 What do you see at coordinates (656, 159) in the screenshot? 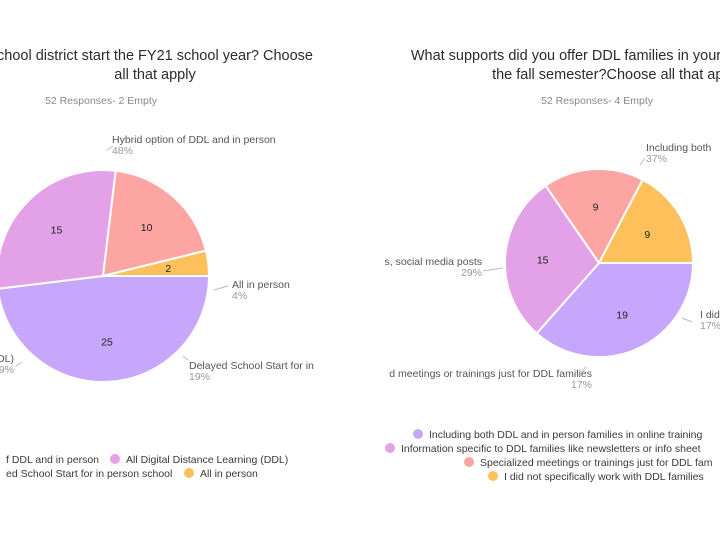
I see `slice-percent-label: 37%` at bounding box center [656, 159].